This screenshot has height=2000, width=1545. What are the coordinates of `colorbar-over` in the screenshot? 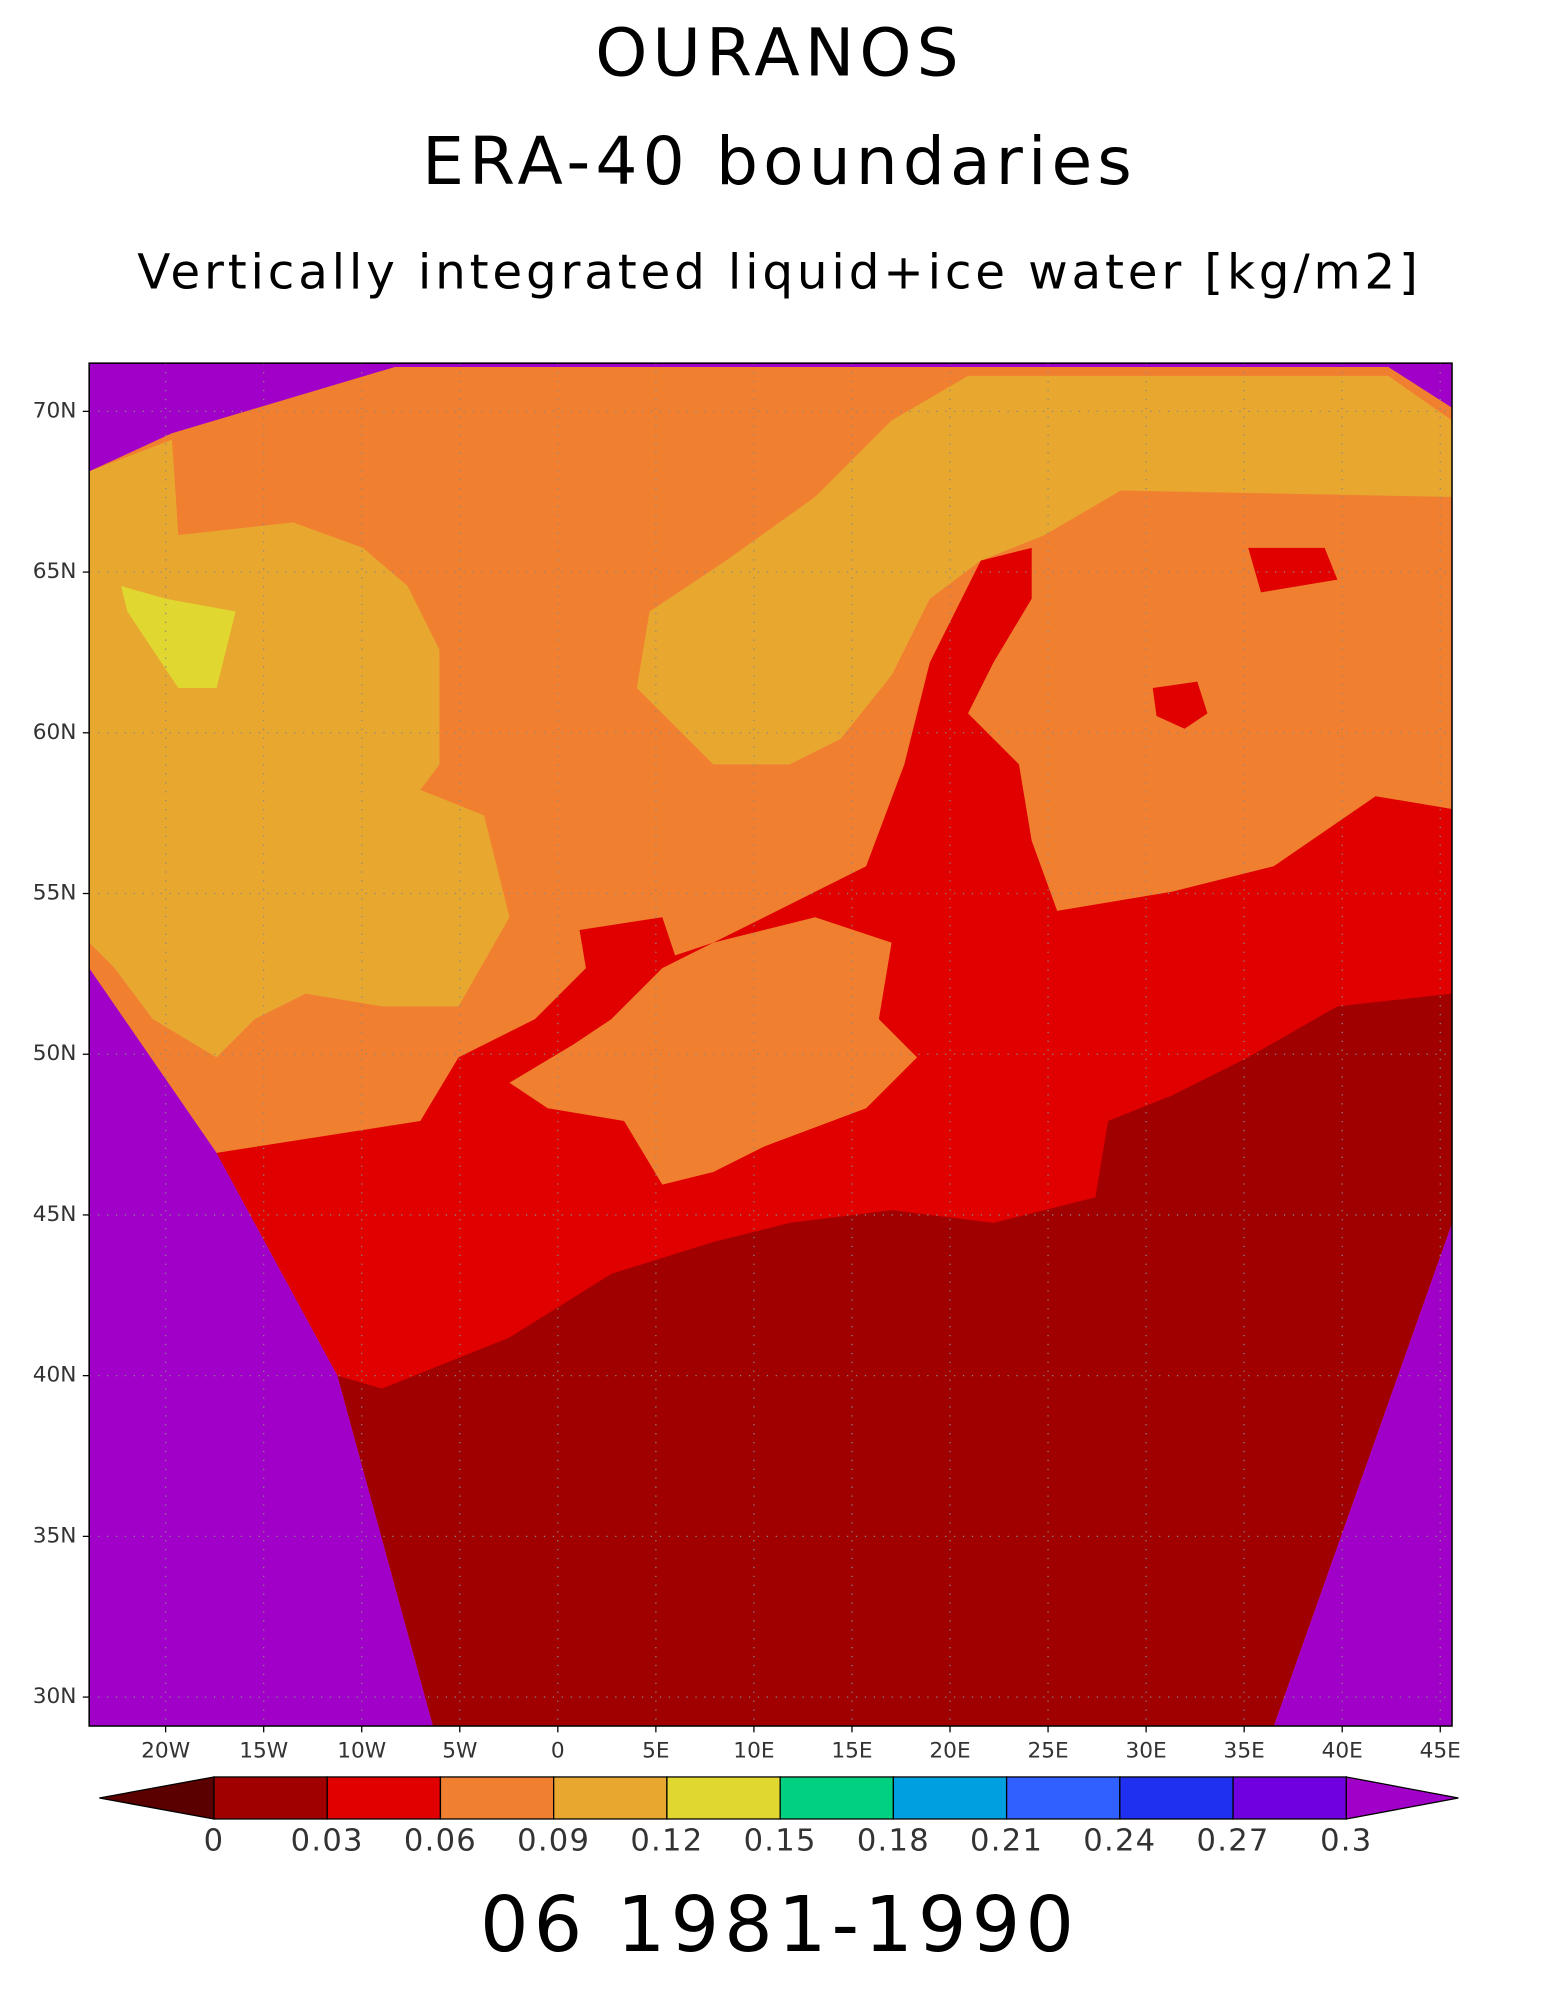 It's located at (1402, 1798).